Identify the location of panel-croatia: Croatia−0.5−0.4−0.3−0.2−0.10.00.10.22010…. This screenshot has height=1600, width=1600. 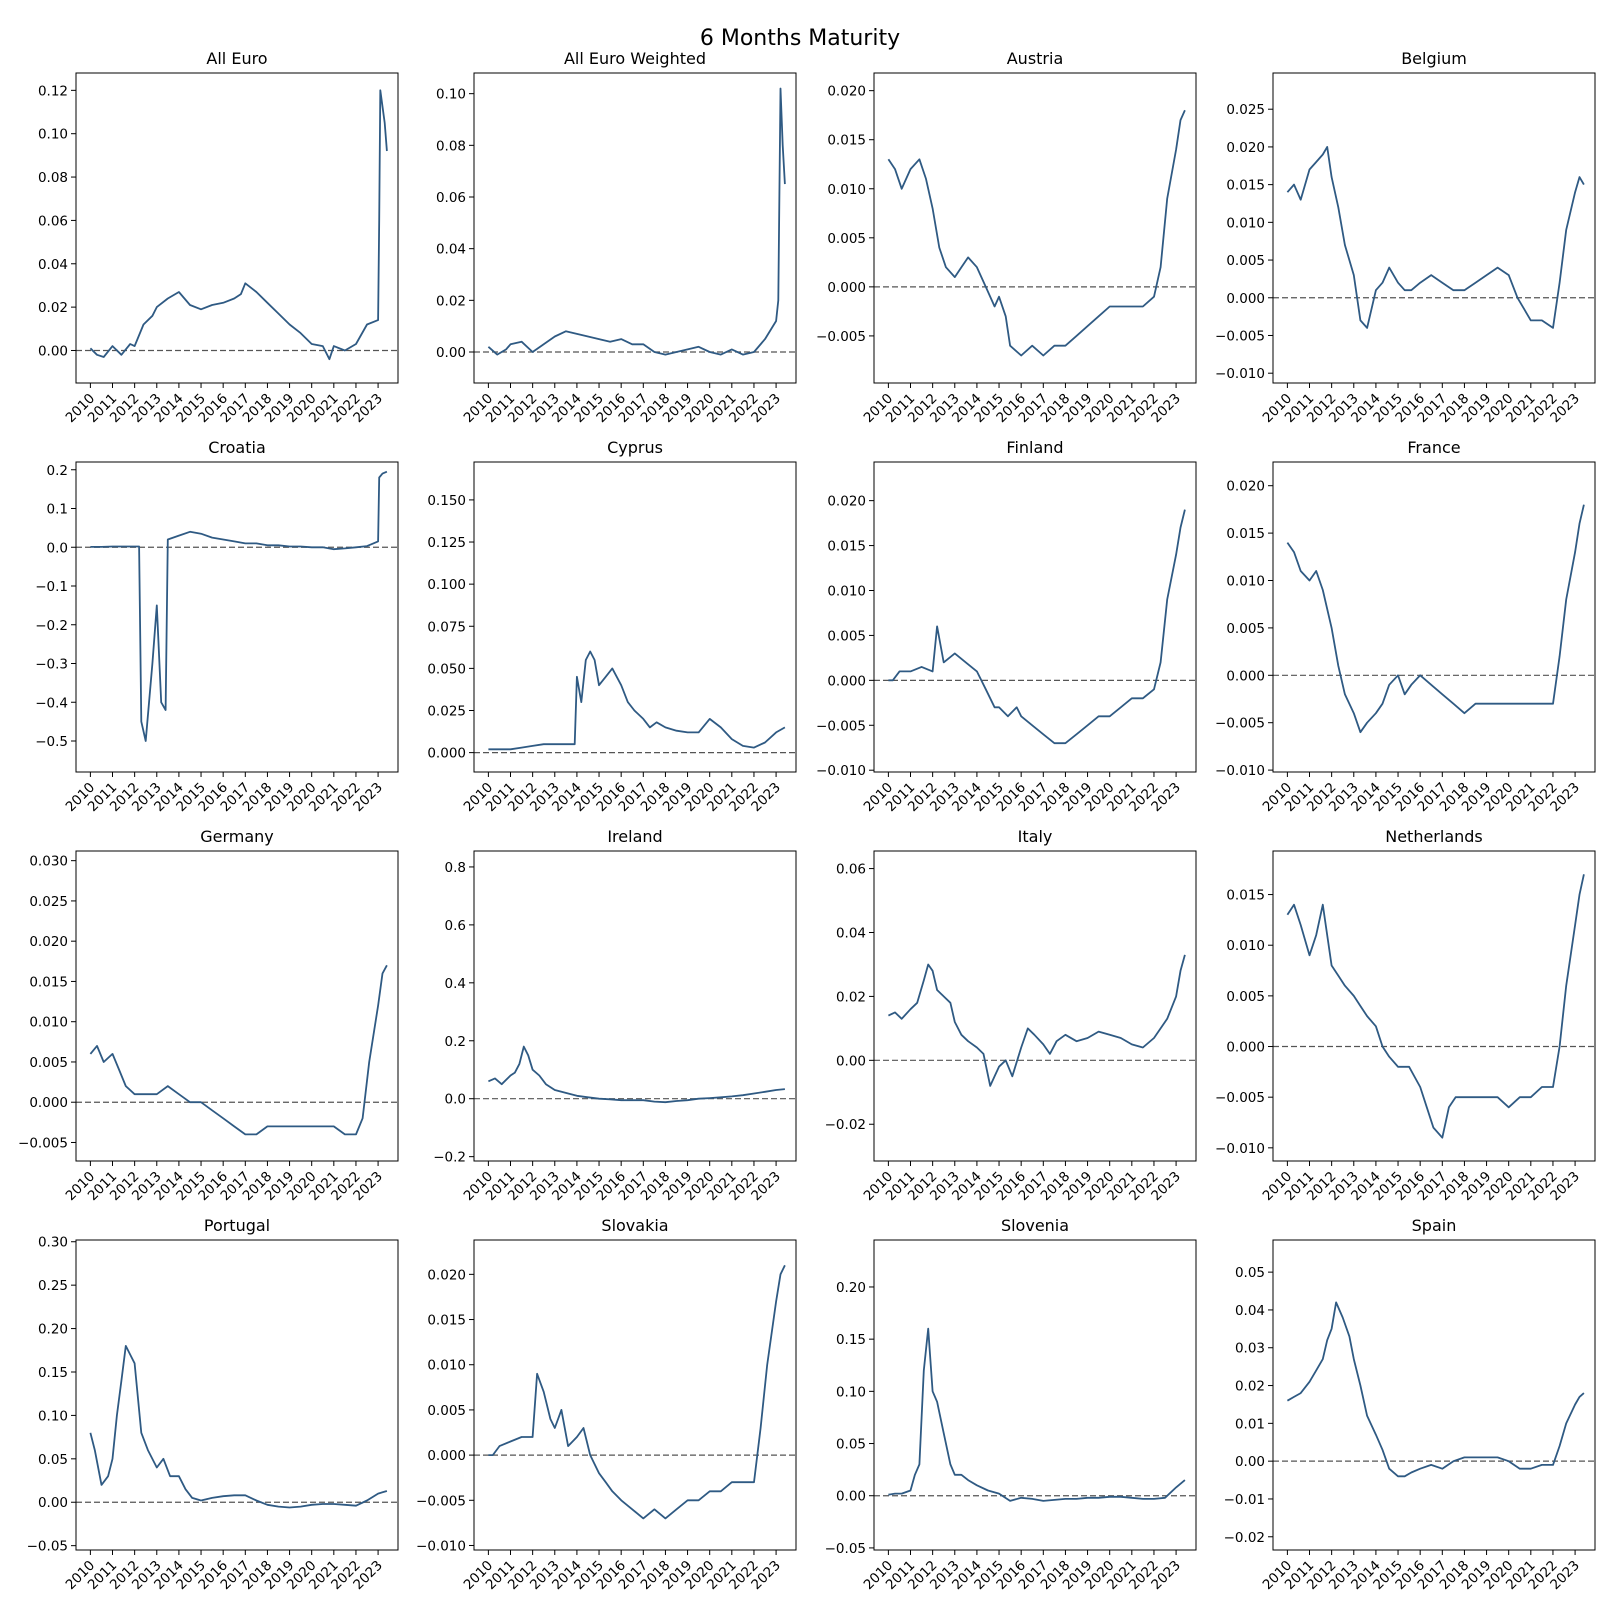
(217, 626).